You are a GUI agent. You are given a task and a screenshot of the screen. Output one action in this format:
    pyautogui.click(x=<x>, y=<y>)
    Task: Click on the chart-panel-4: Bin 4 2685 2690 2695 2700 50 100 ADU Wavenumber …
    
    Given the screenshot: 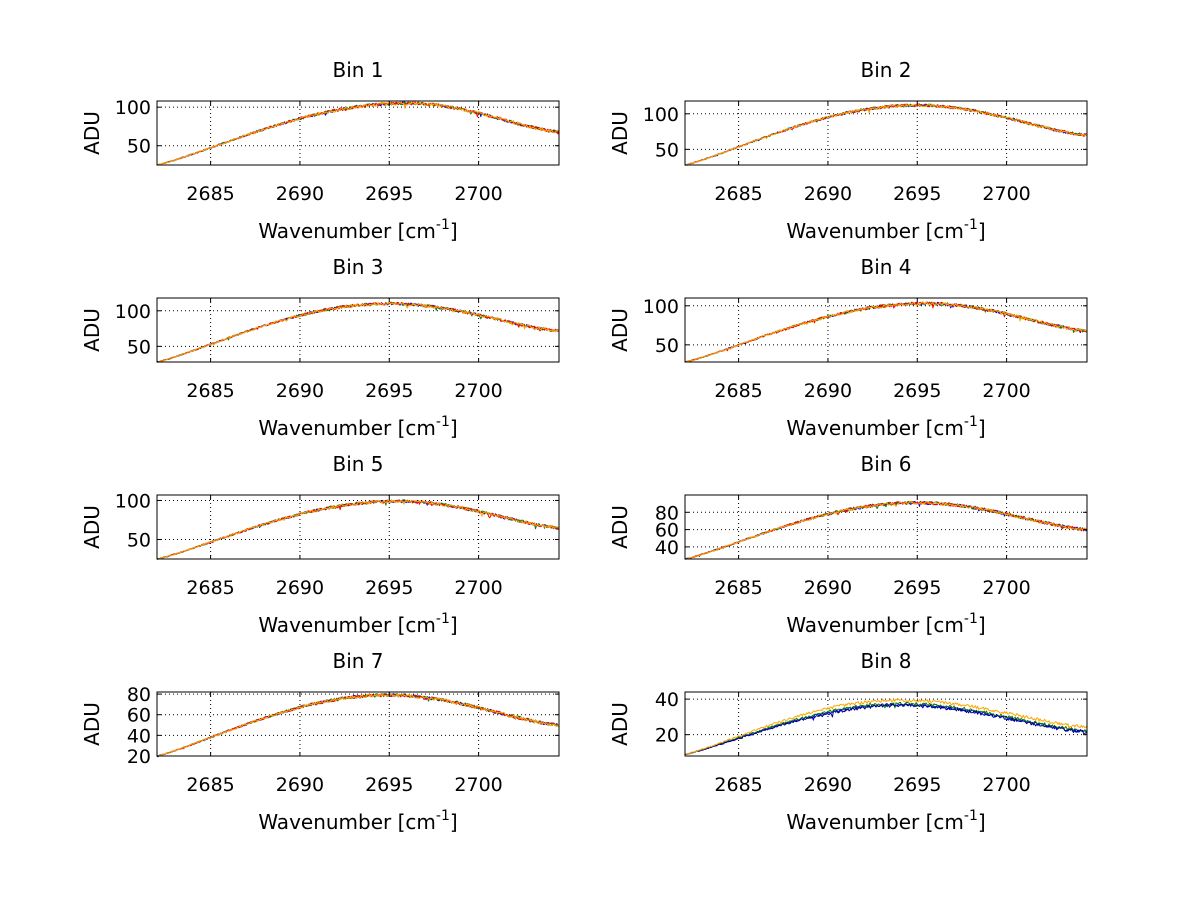 What is the action you would take?
    pyautogui.click(x=848, y=347)
    